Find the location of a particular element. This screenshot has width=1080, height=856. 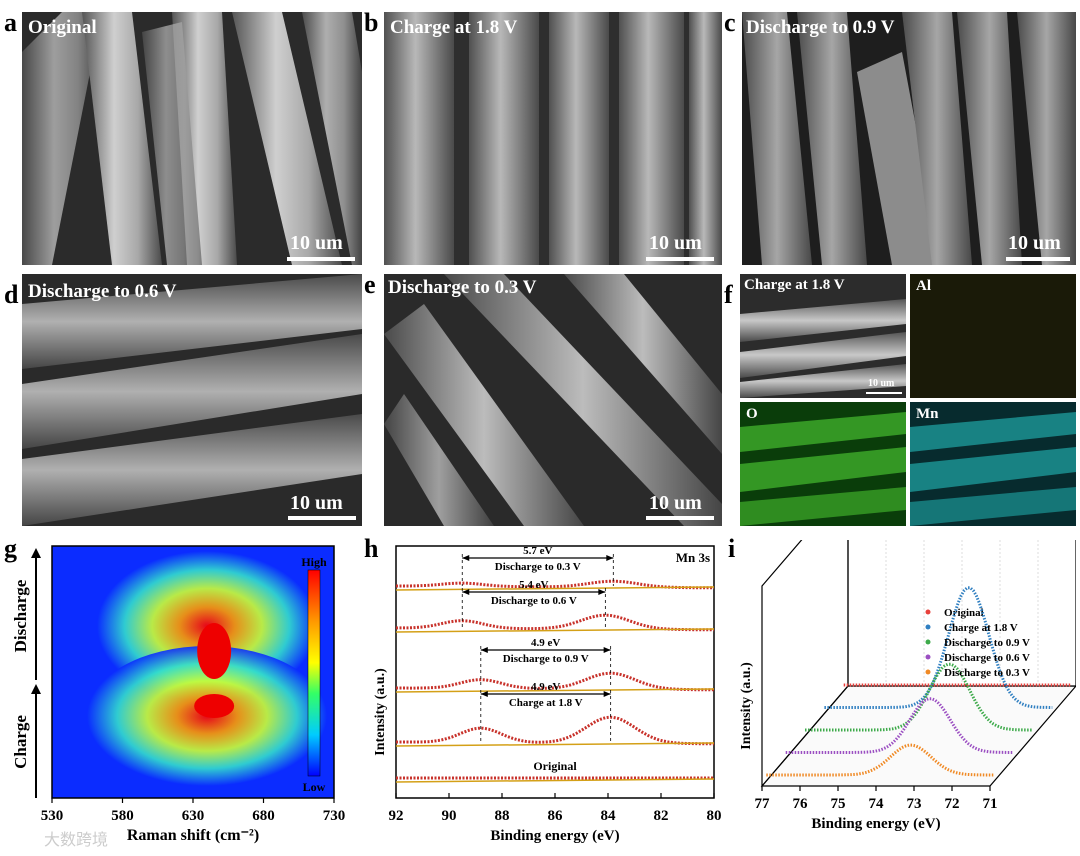

panel-letter-d: d is located at coordinates (11, 294).